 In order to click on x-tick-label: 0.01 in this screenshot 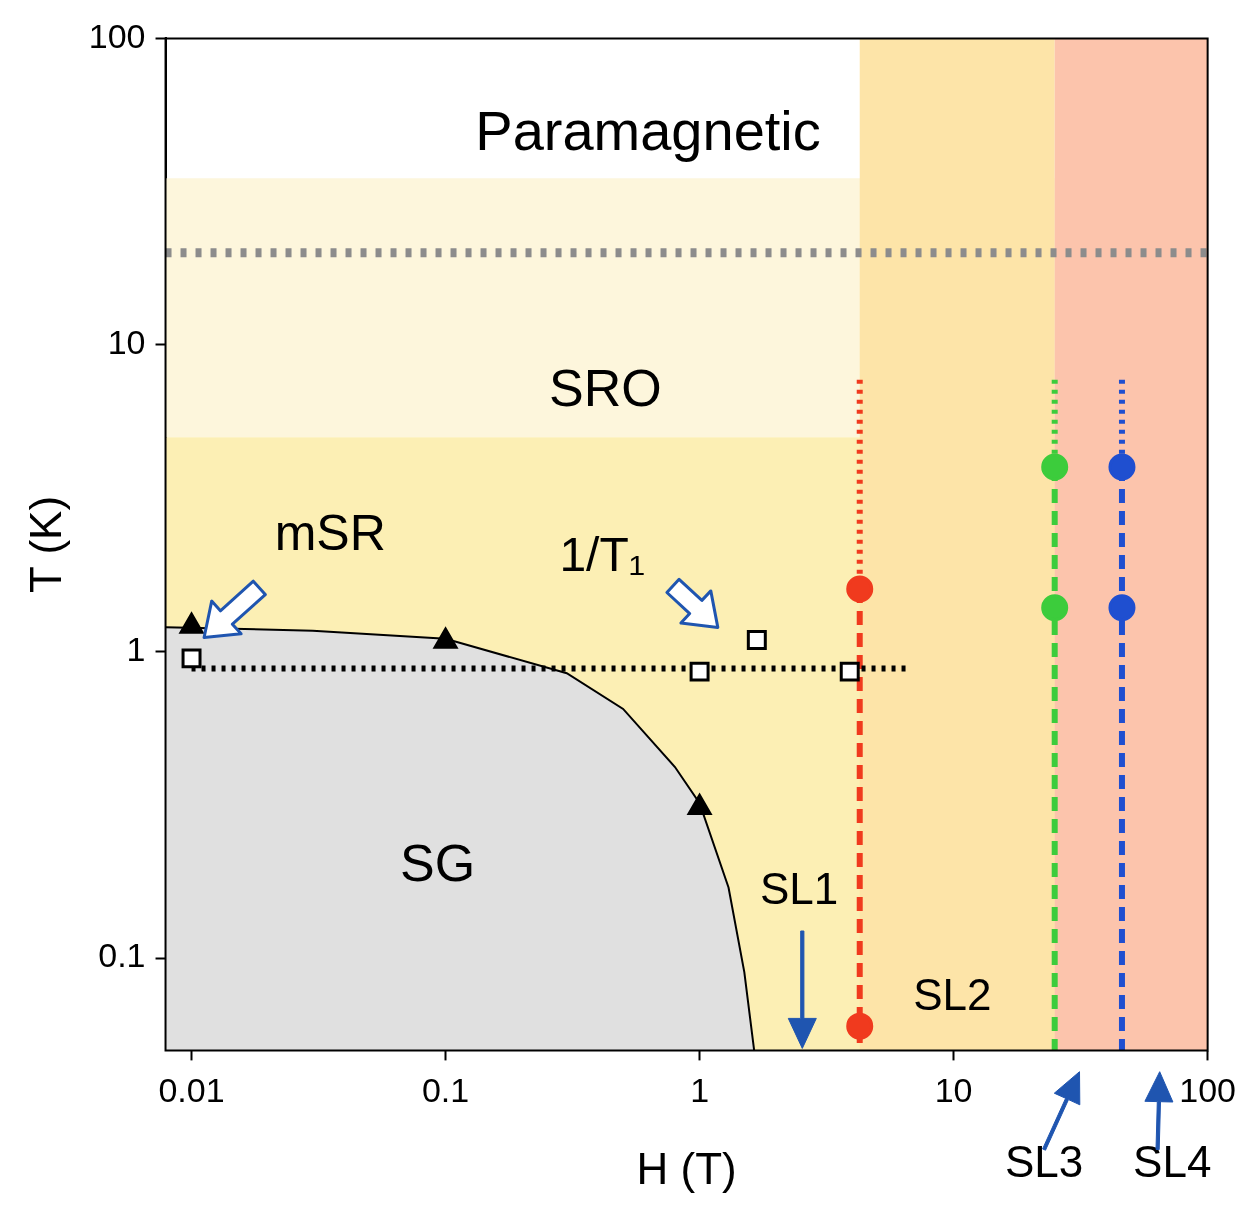, I will do `click(191, 1090)`.